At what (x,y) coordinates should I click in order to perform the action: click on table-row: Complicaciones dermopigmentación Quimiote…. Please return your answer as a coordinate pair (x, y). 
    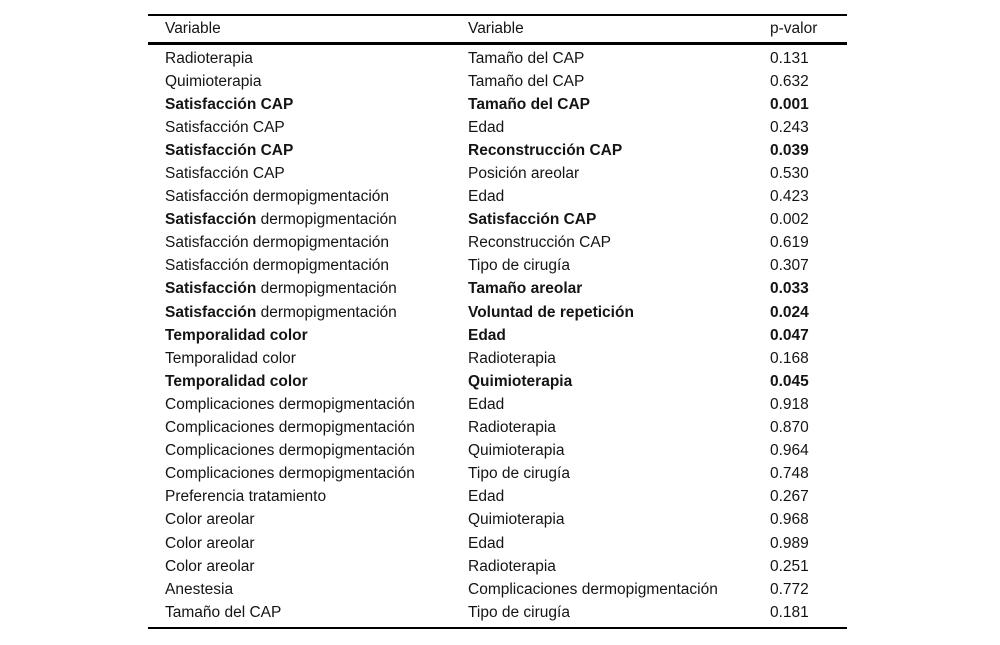
    Looking at the image, I should click on (497, 451).